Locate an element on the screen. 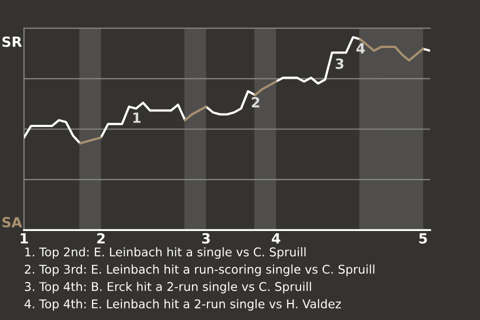  x-tick-label: 3 is located at coordinates (206, 238).